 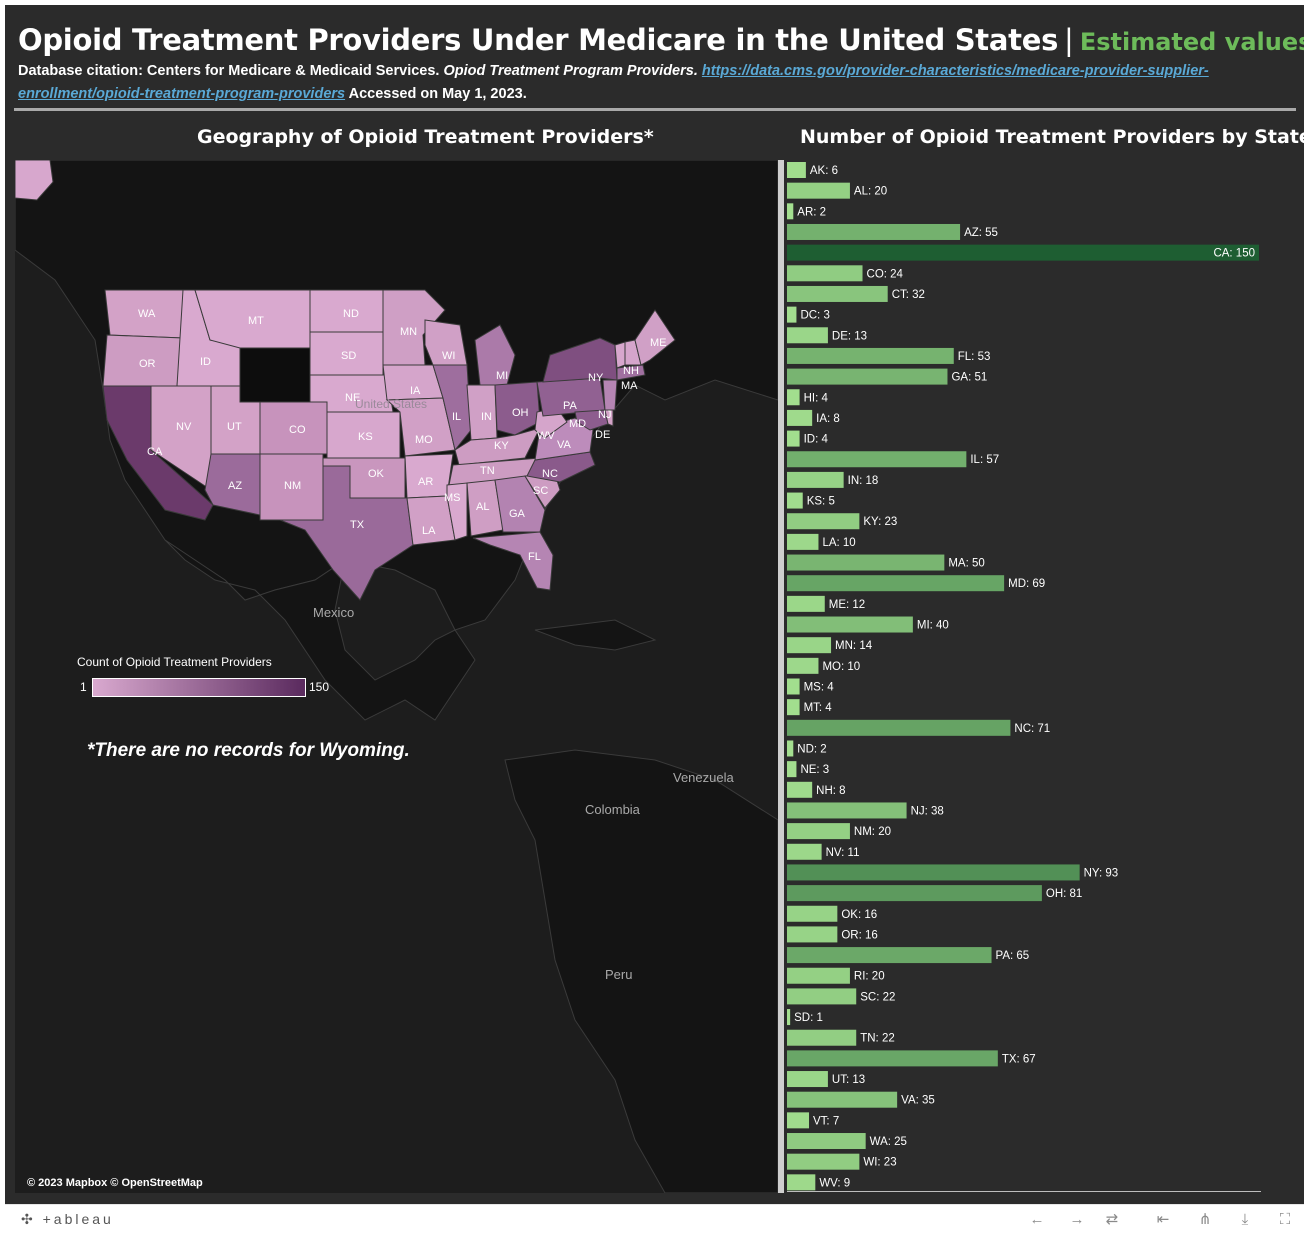 I want to click on fullscreen-icon: ⛶, so click(x=1285, y=1219).